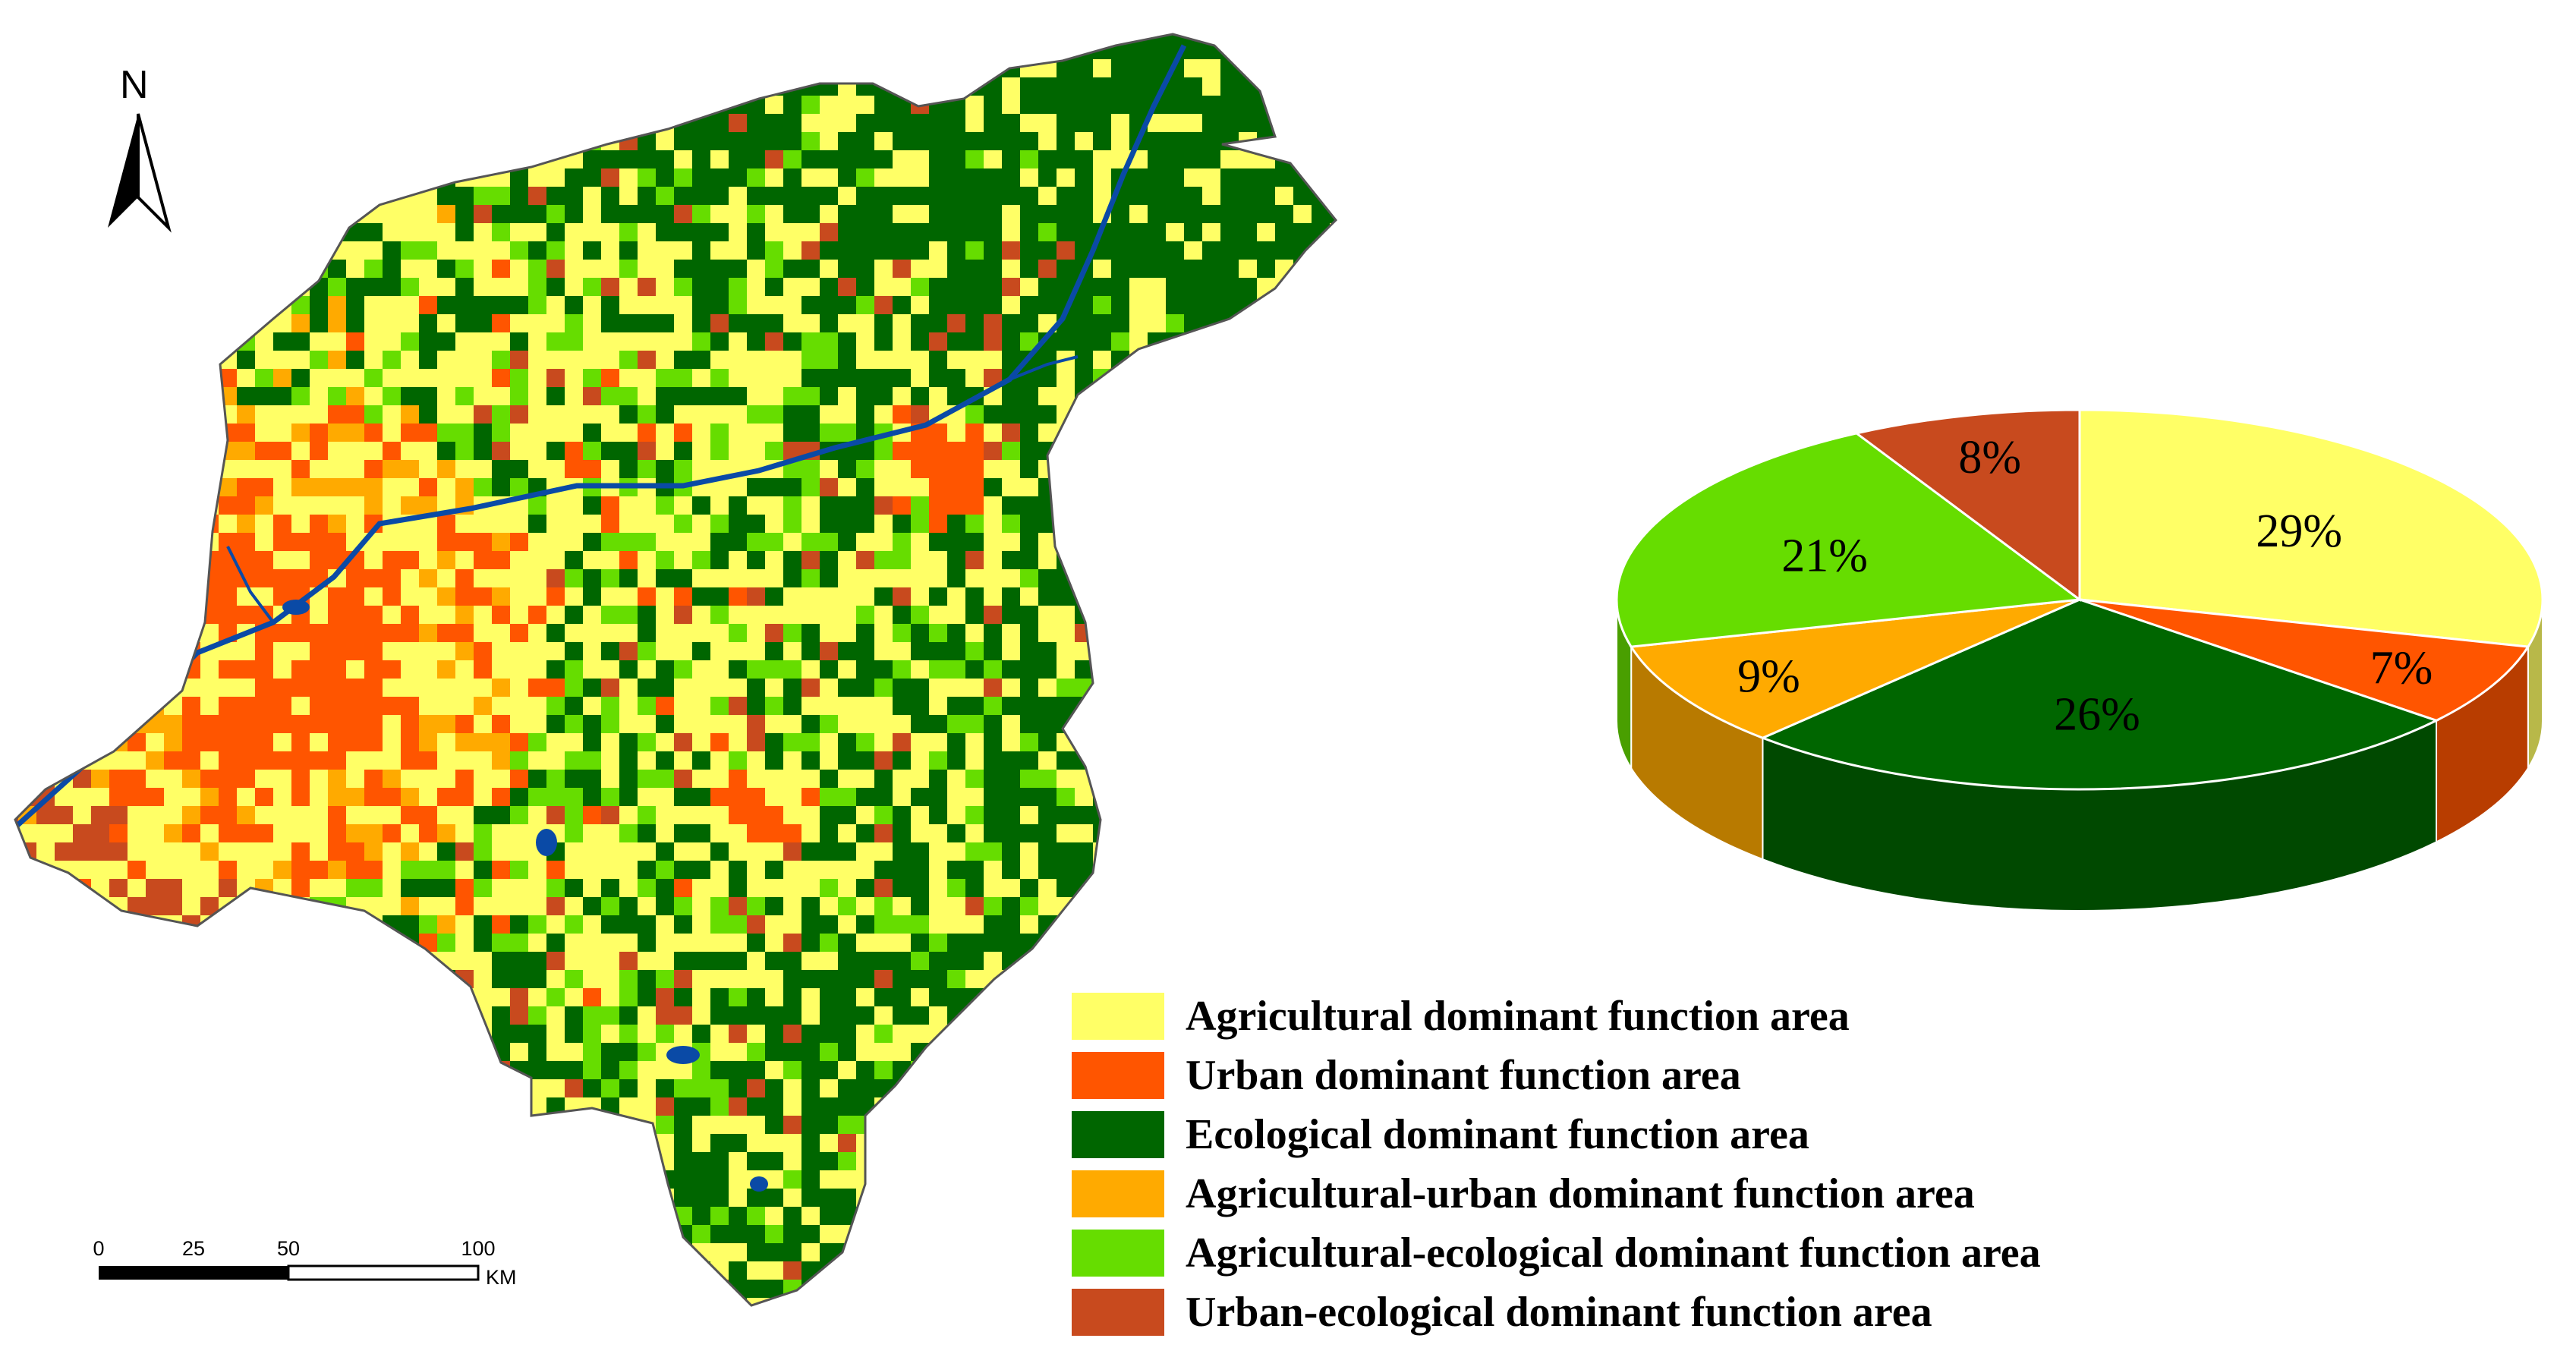 The image size is (2576, 1354). I want to click on legend-item-urban: Urban dominant function area, so click(1679, 1075).